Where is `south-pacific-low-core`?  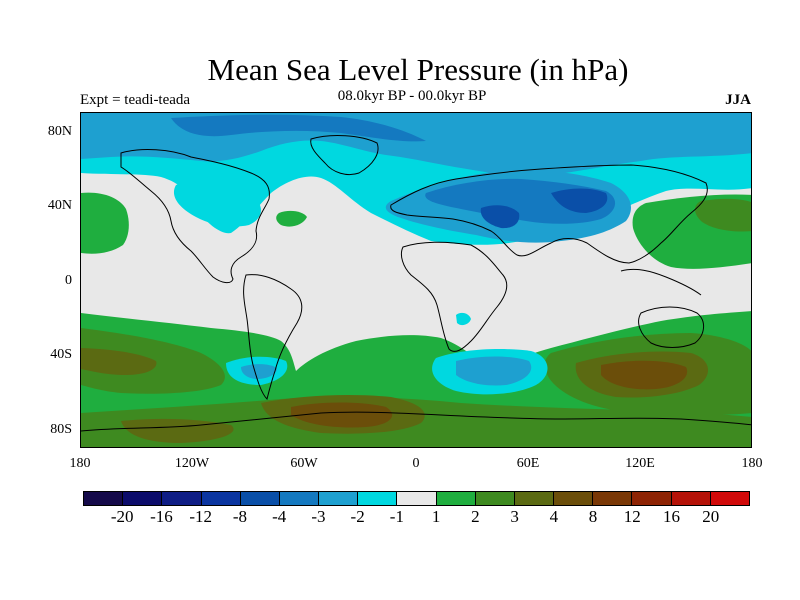
south-pacific-low-core is located at coordinates (259, 371).